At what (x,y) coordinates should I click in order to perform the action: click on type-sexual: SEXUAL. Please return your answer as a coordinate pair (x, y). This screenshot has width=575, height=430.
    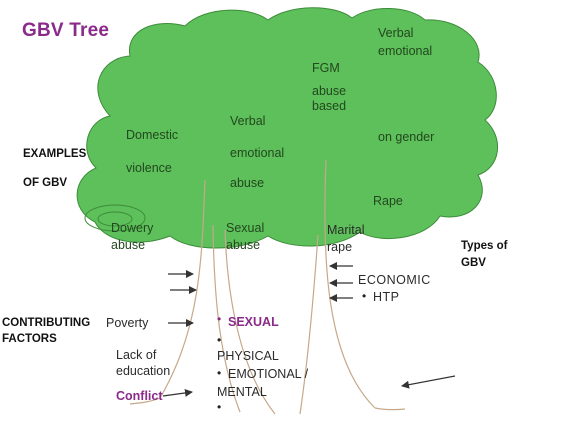
    Looking at the image, I should click on (253, 322).